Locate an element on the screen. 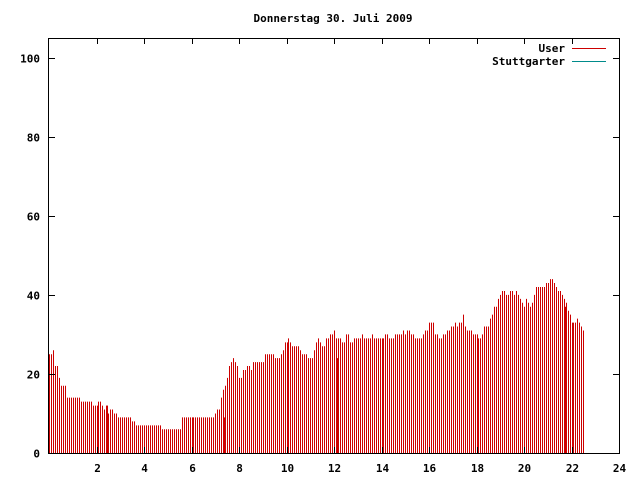  legend-label-user: User is located at coordinates (552, 48).